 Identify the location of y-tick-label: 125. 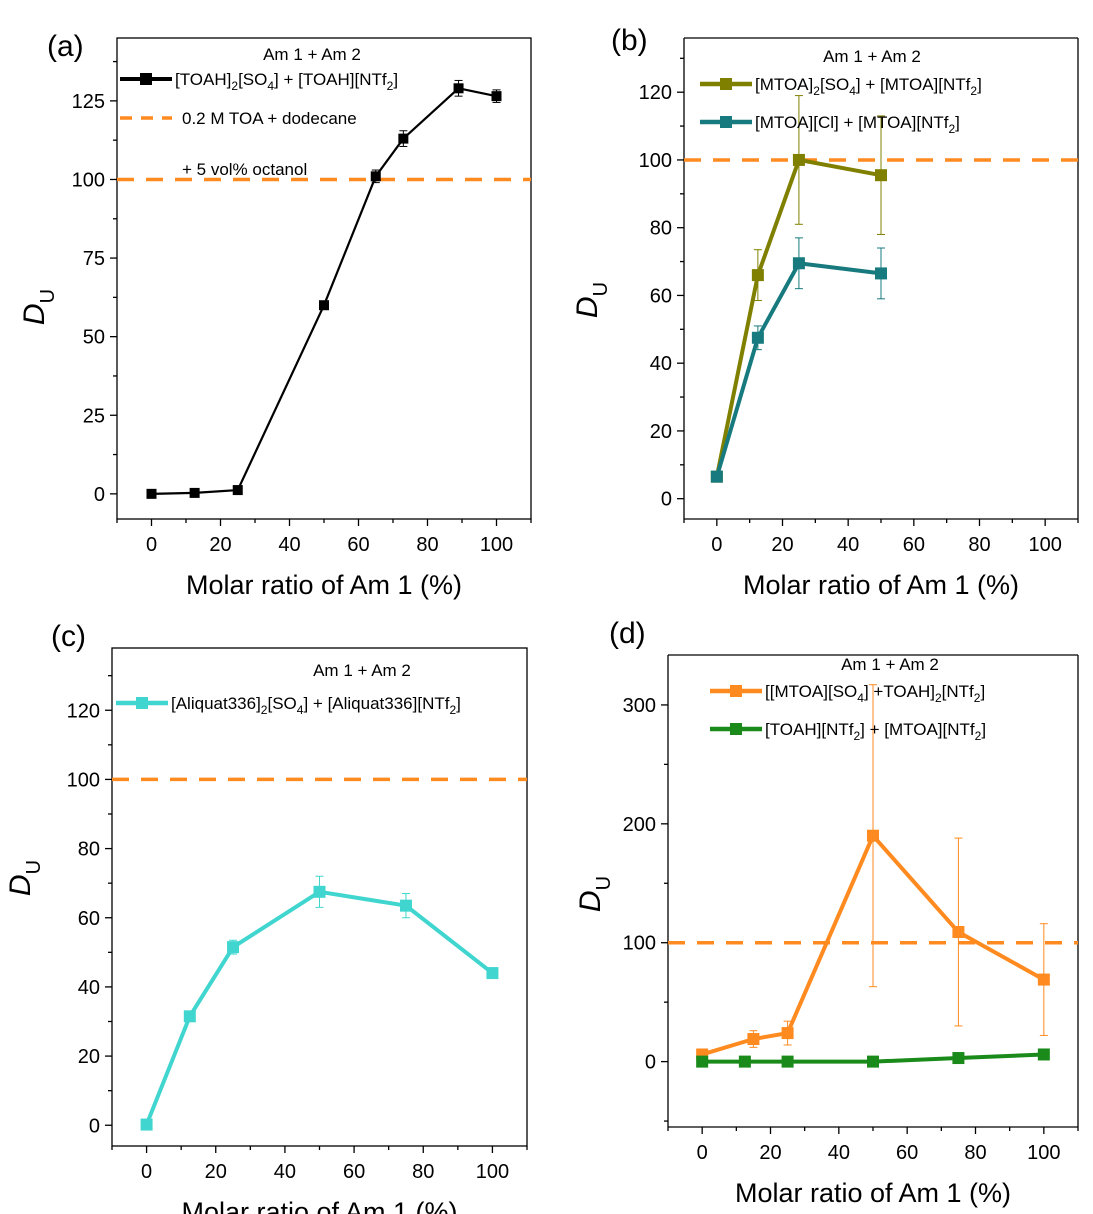
(88, 102).